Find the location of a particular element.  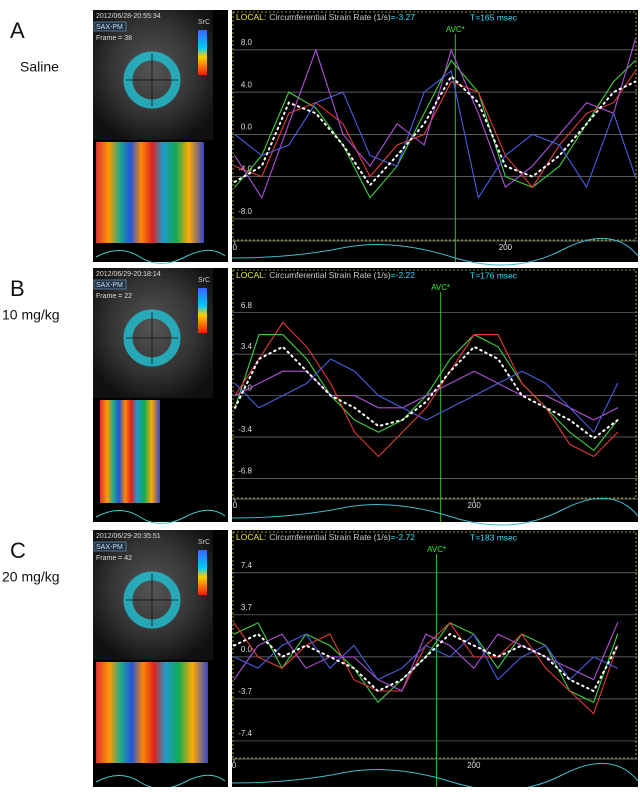

y-tick-label: -6.8 is located at coordinates (245, 471).